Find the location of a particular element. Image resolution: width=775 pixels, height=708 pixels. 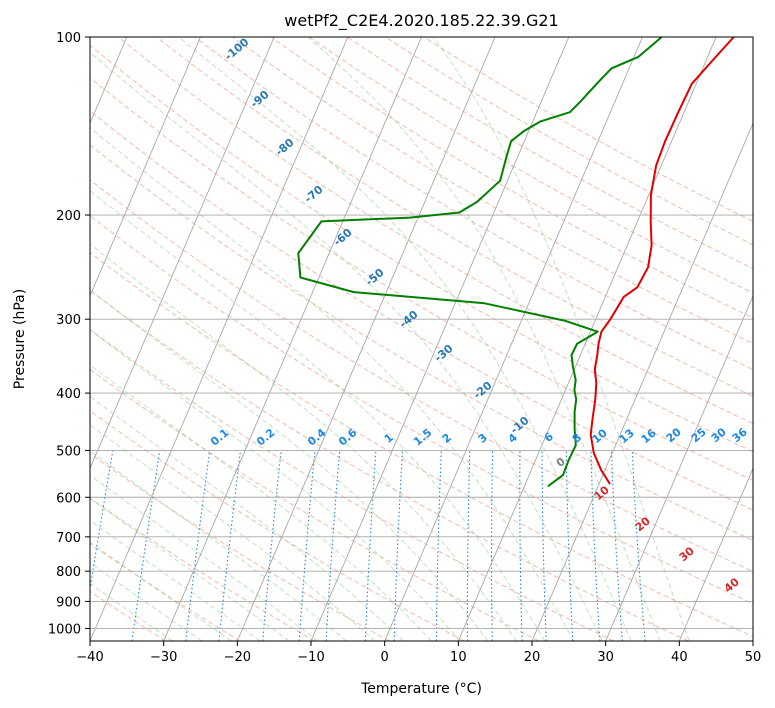

chart-title: wetPf2_C2E4.2020.185.22.39.G21 is located at coordinates (421, 21).